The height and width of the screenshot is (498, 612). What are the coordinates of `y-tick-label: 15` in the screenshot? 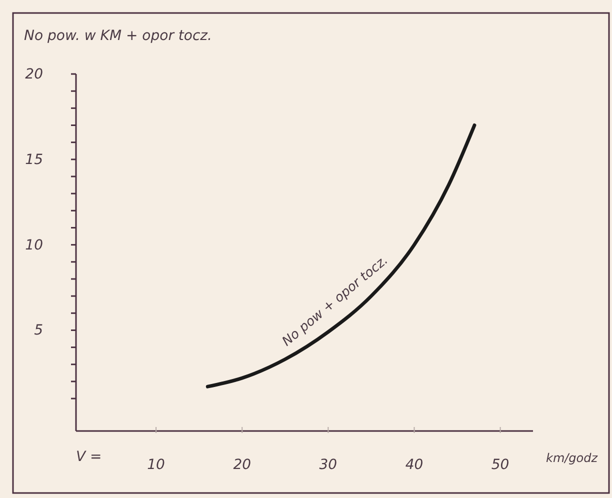 It's located at (34, 160).